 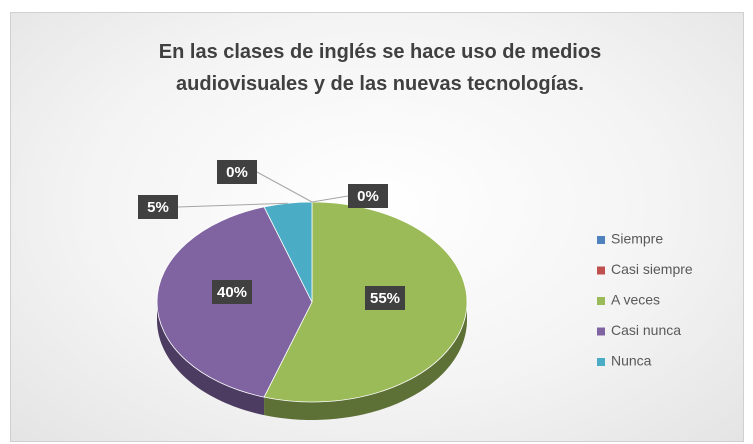 What do you see at coordinates (635, 300) in the screenshot?
I see `legend-label: A veces` at bounding box center [635, 300].